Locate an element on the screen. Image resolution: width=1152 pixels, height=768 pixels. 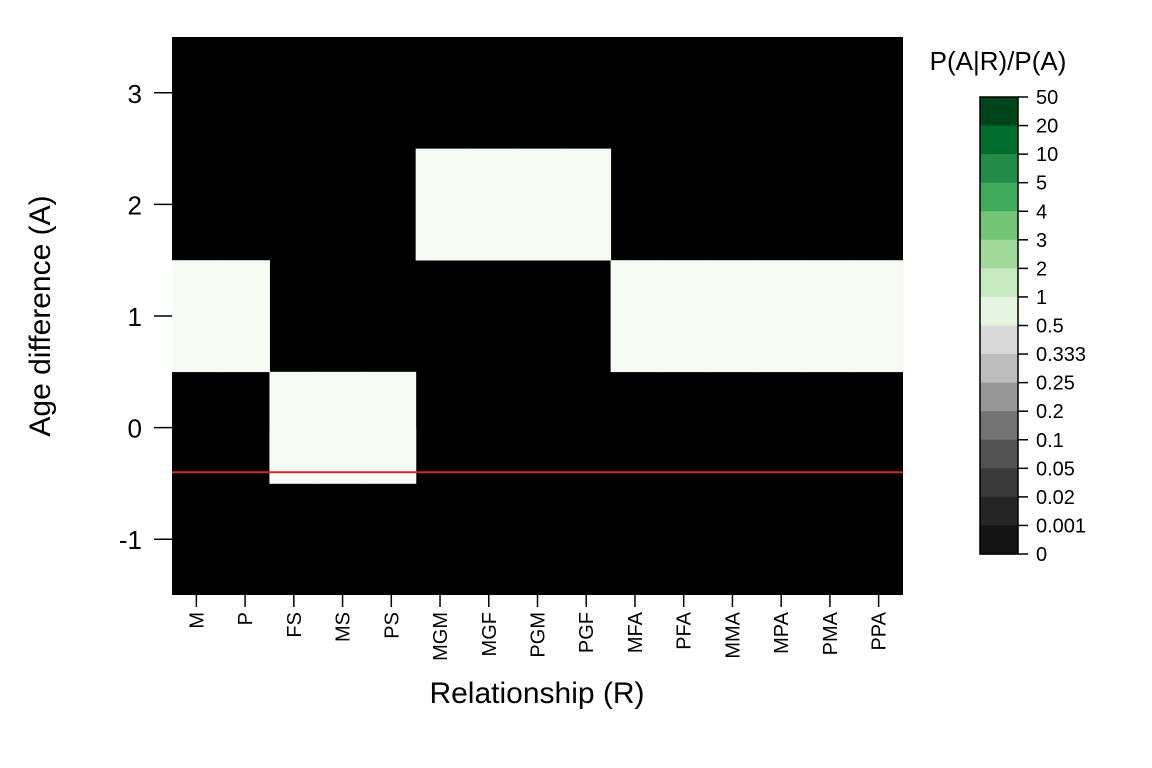
legend-tick-label: 10 is located at coordinates (1047, 155).